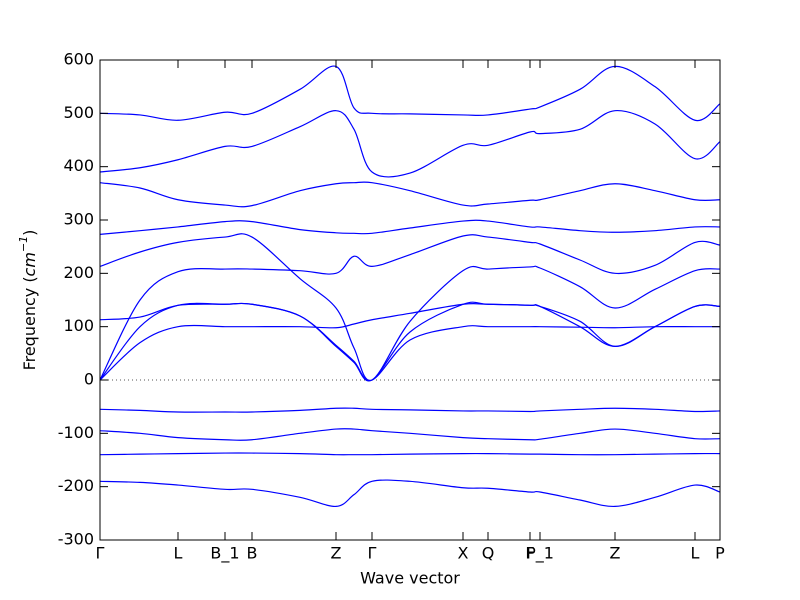 The height and width of the screenshot is (600, 800). What do you see at coordinates (23, 244) in the screenshot?
I see `y-axis-label-exponent: −1` at bounding box center [23, 244].